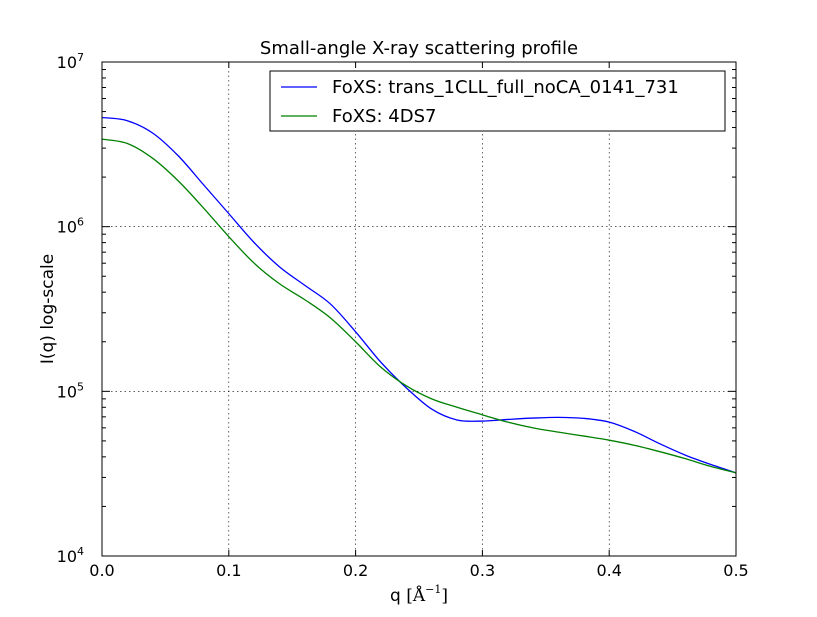 This screenshot has height=617, width=817. I want to click on x-tick-label: 0.3, so click(482, 570).